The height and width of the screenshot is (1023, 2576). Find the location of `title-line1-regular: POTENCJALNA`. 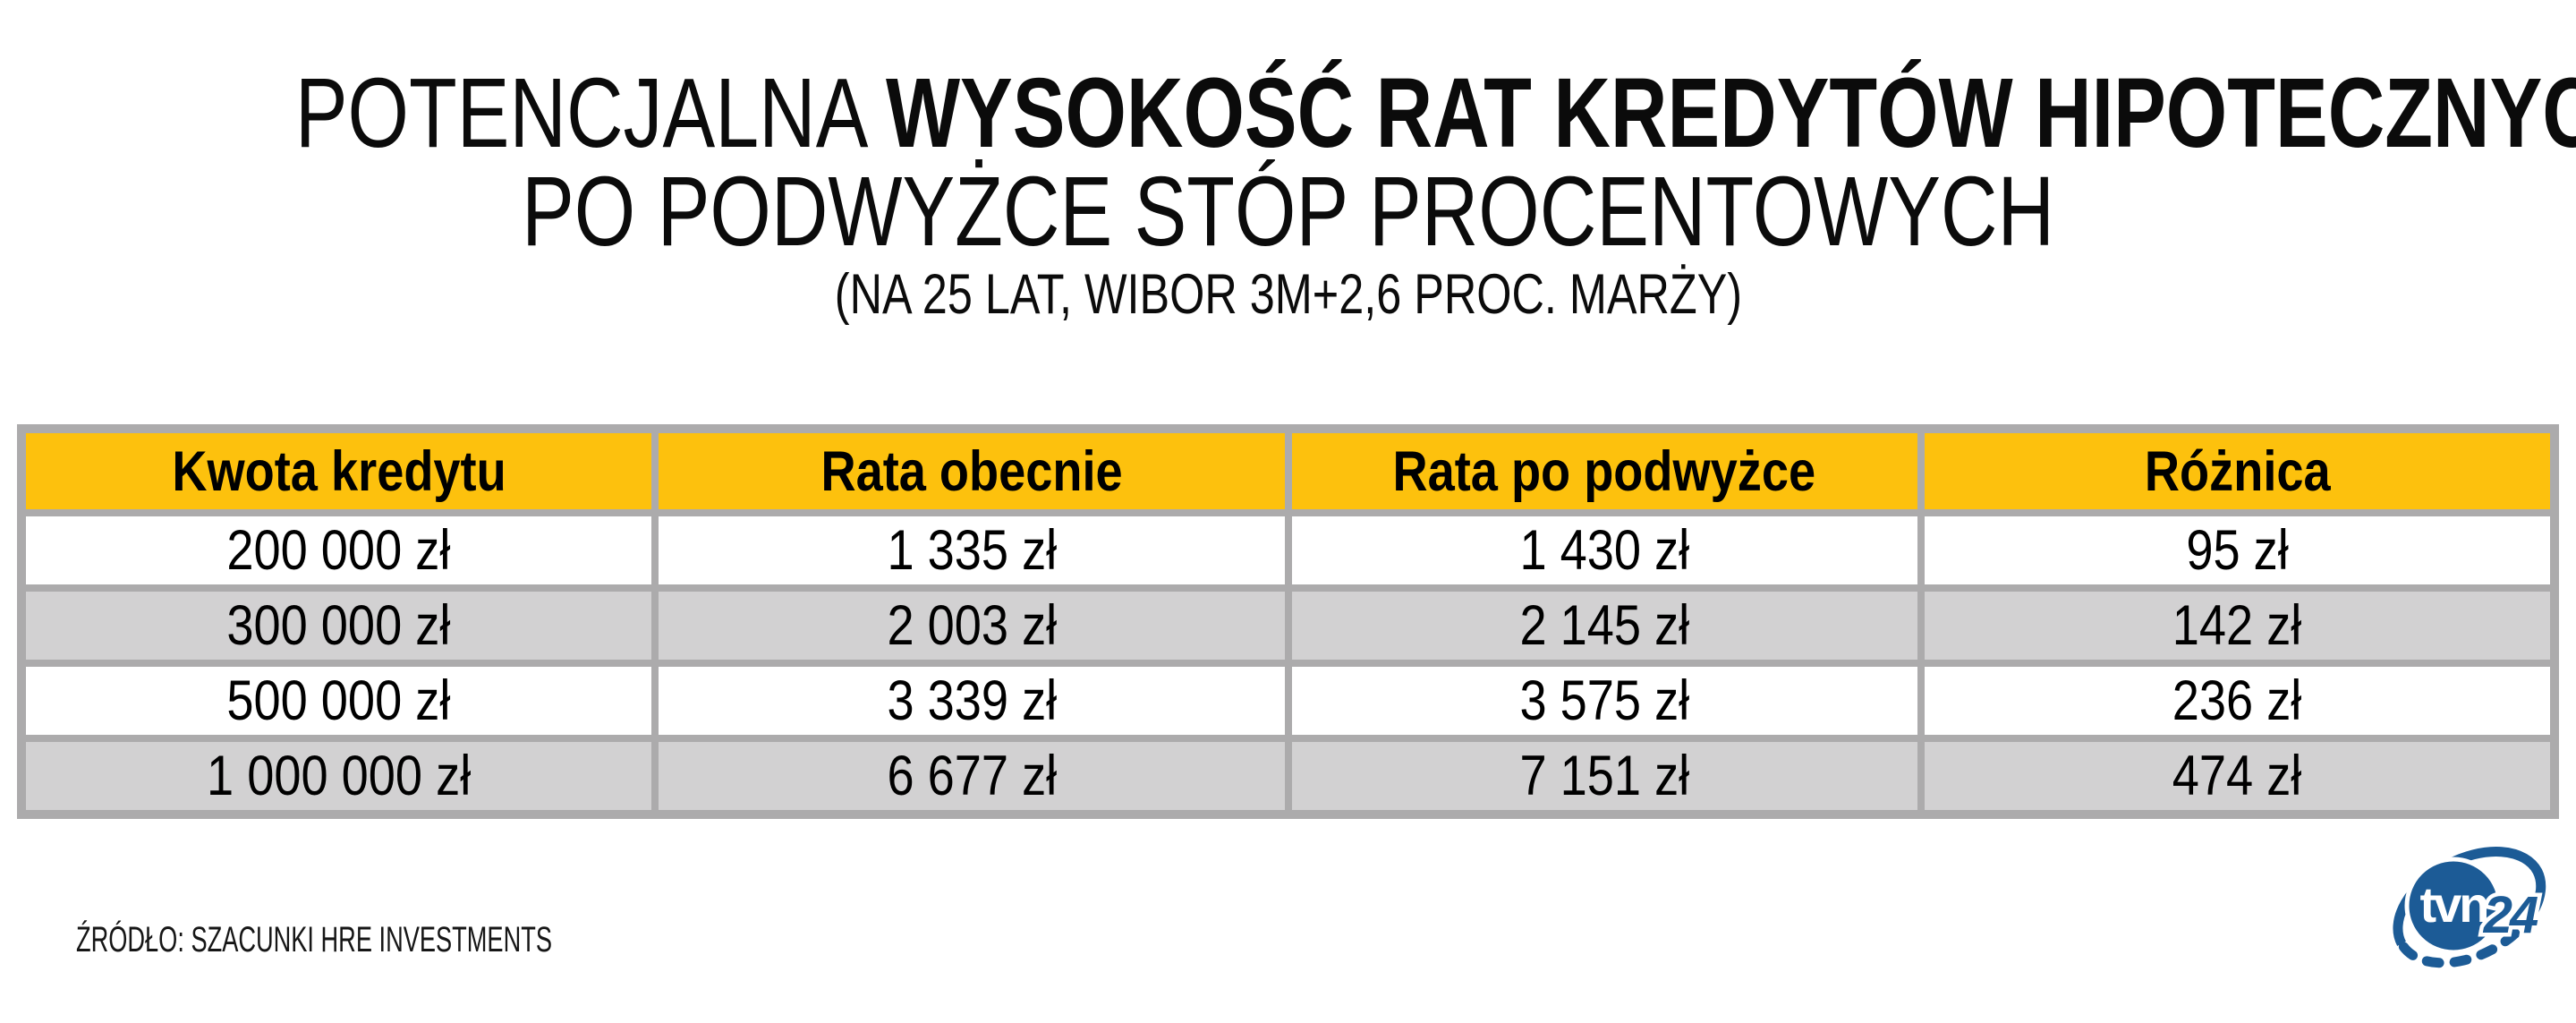

title-line1-regular: POTENCJALNA is located at coordinates (590, 113).